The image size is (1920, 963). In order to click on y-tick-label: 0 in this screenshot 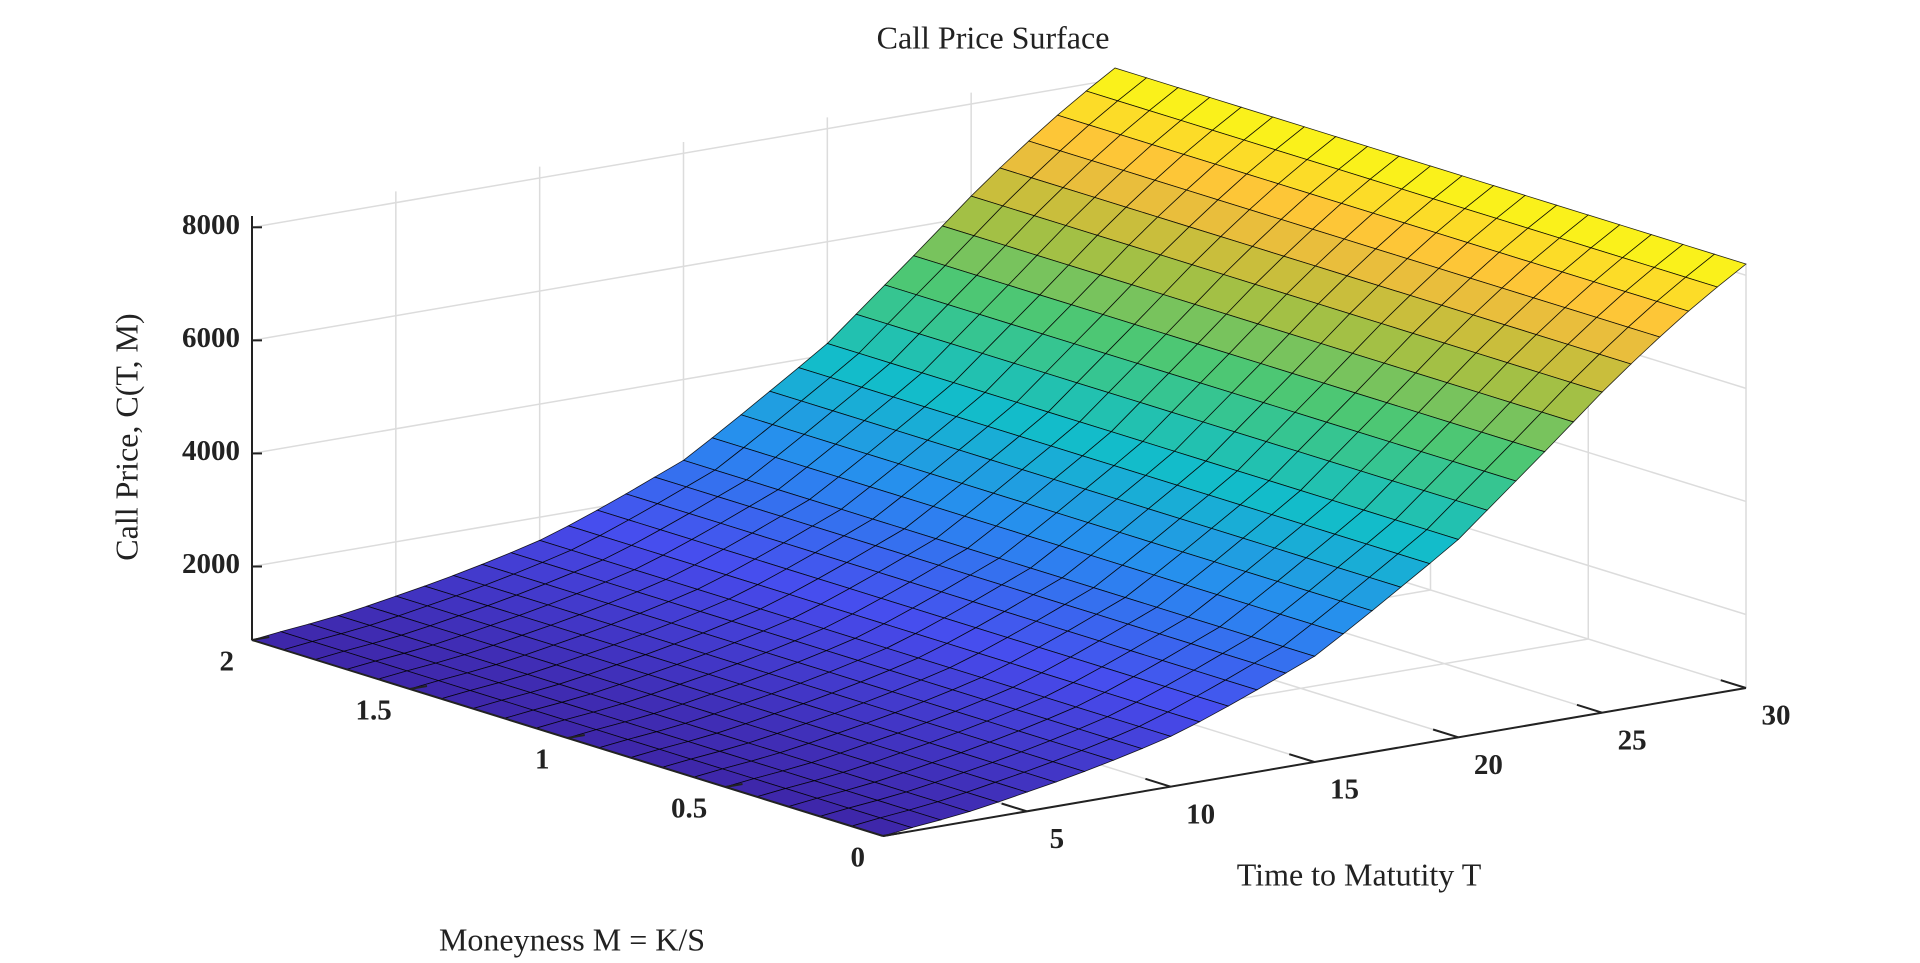, I will do `click(858, 858)`.